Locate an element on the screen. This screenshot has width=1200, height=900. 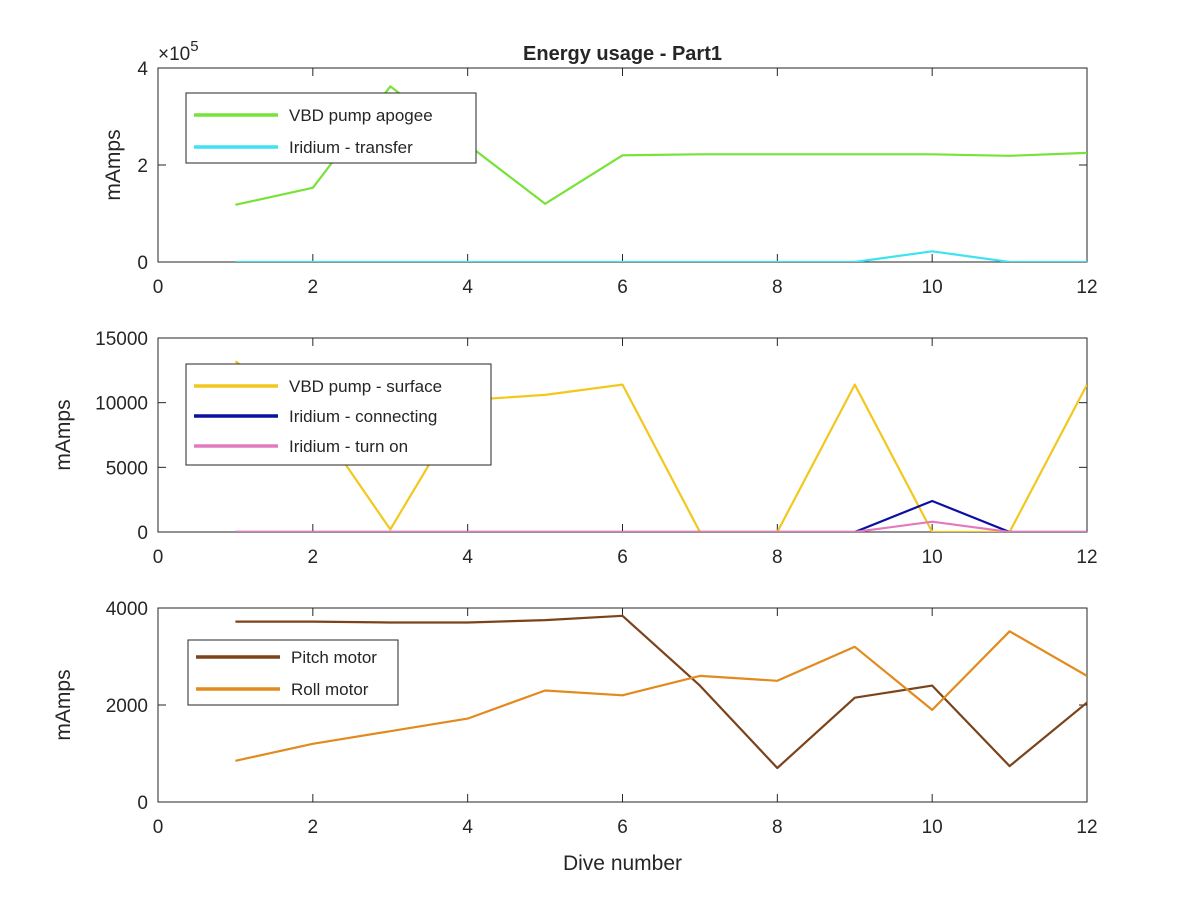
legend: Pitch motor Roll motor is located at coordinates (293, 672).